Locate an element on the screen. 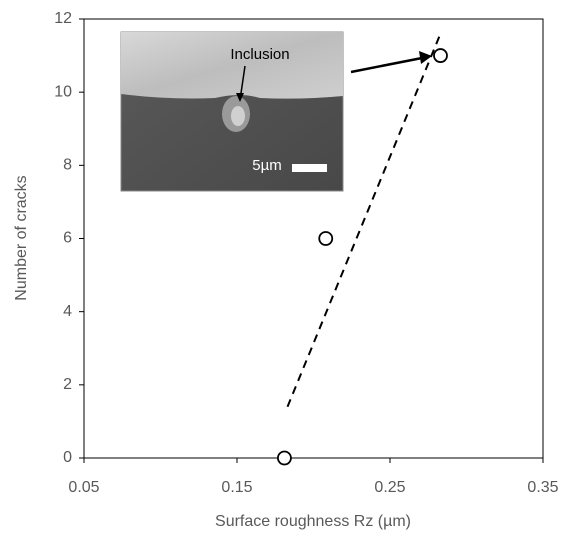 The image size is (576, 538). y-tick-label: 4 is located at coordinates (67, 311).